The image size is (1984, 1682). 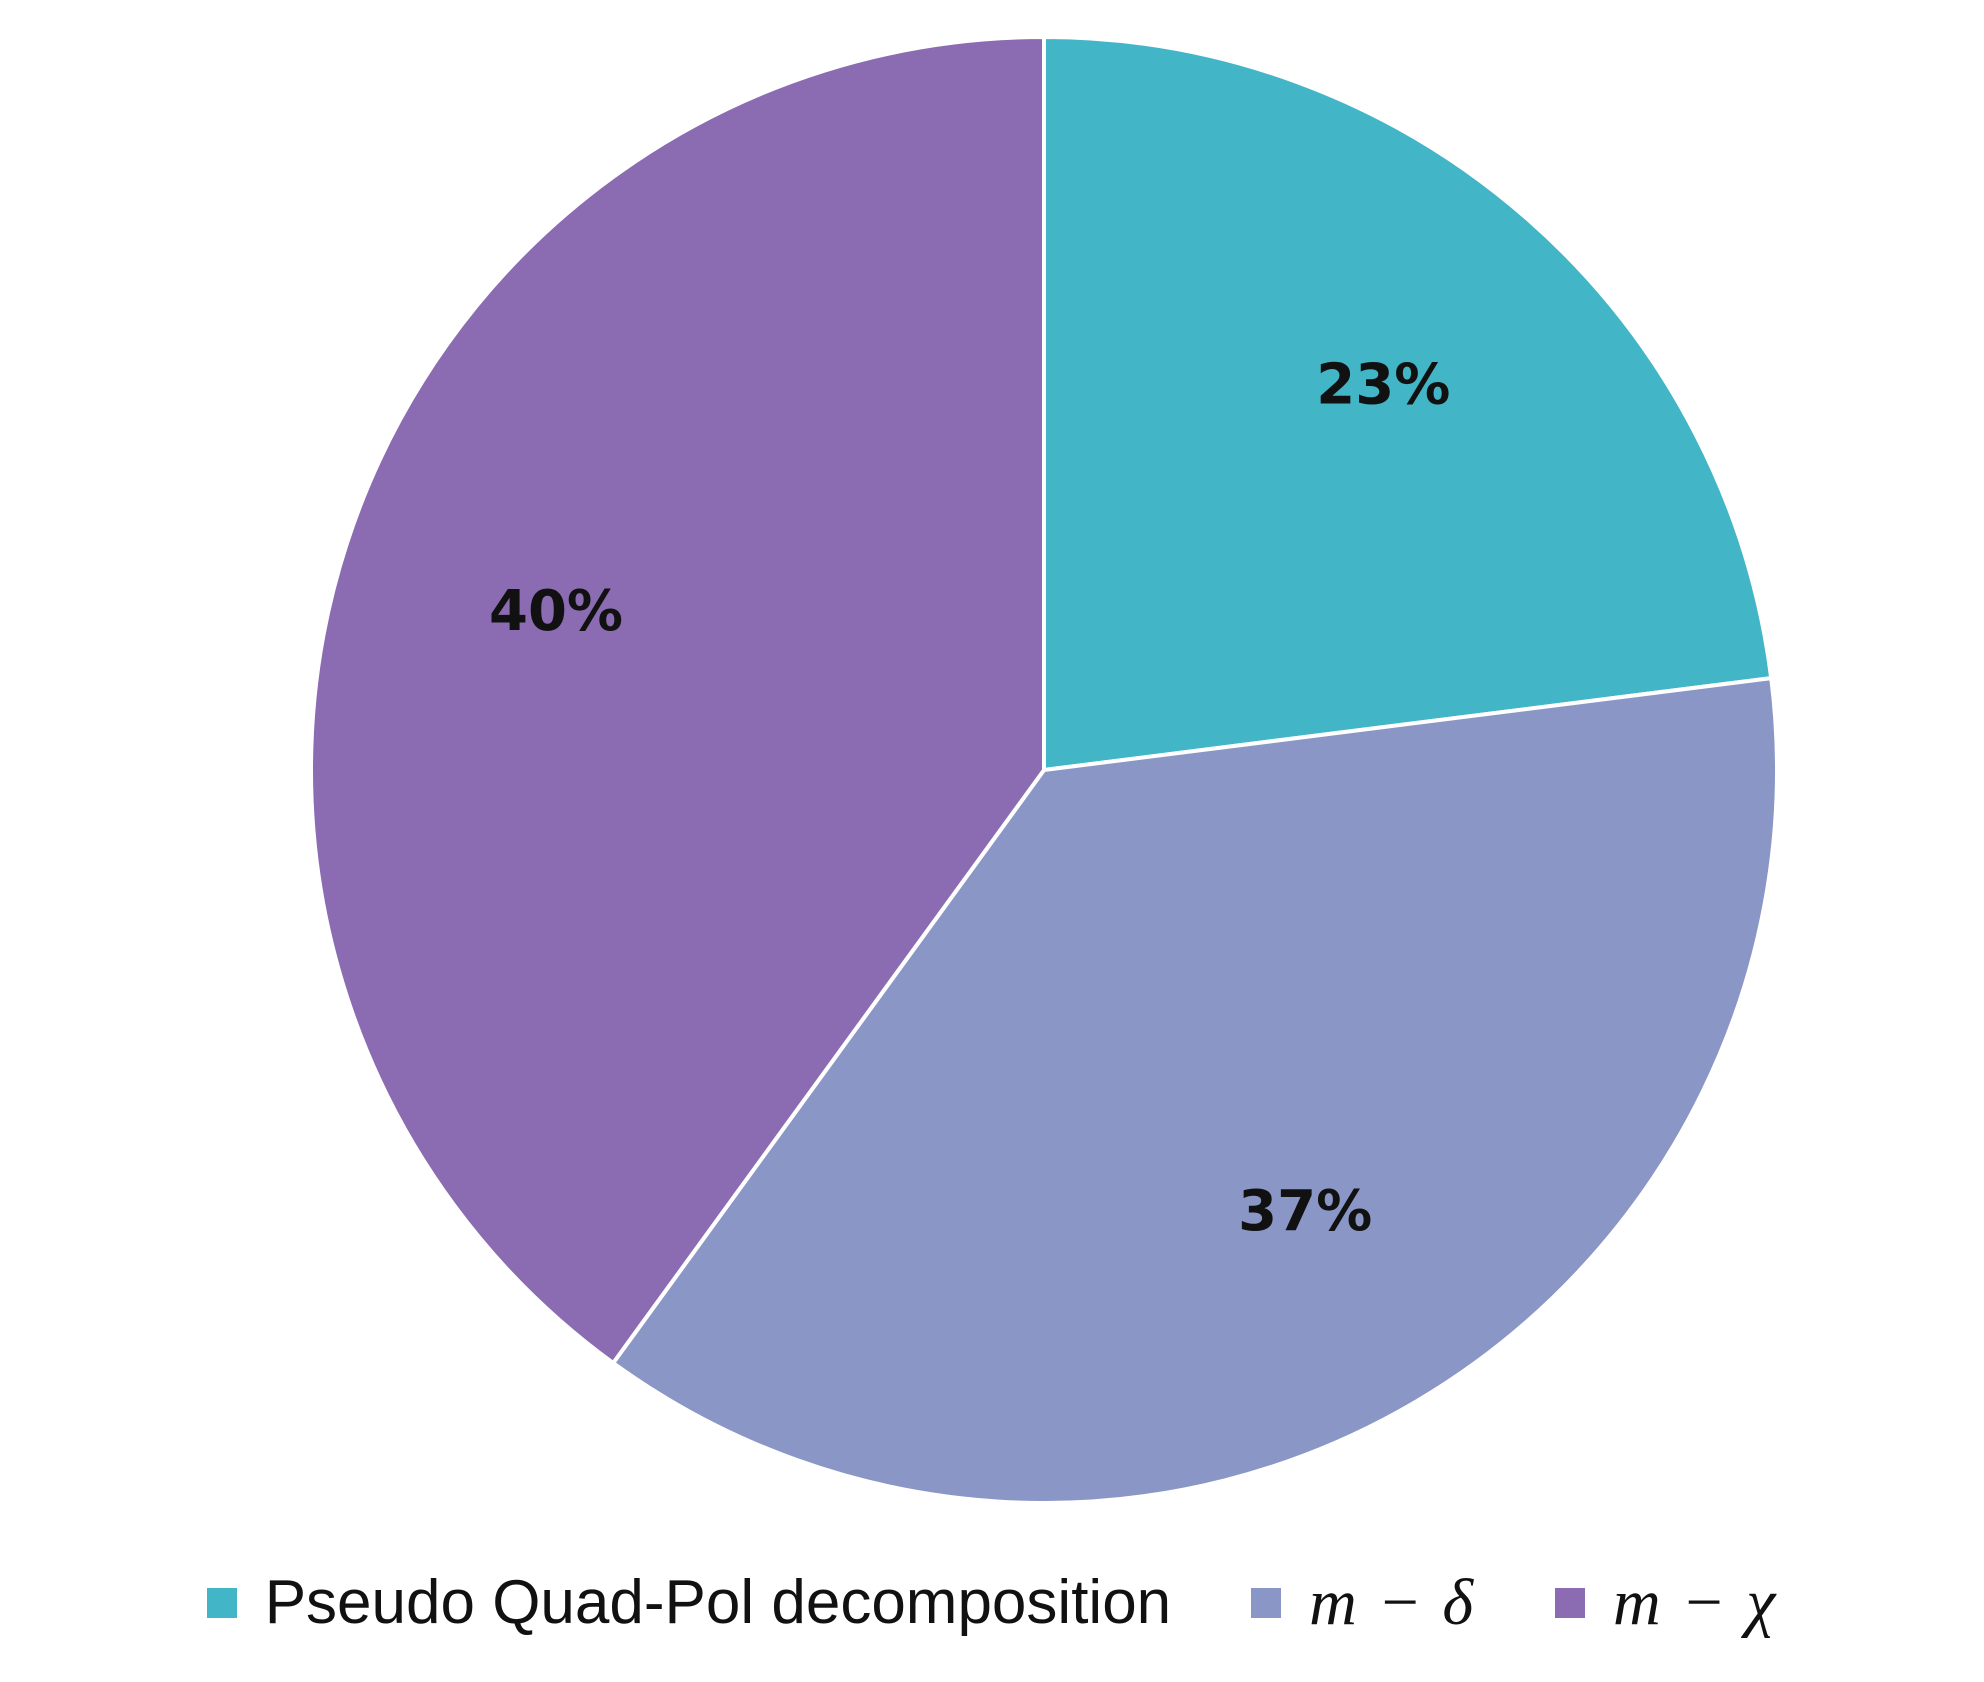 I want to click on legend-label-3: m − χ, so click(x=1695, y=1602).